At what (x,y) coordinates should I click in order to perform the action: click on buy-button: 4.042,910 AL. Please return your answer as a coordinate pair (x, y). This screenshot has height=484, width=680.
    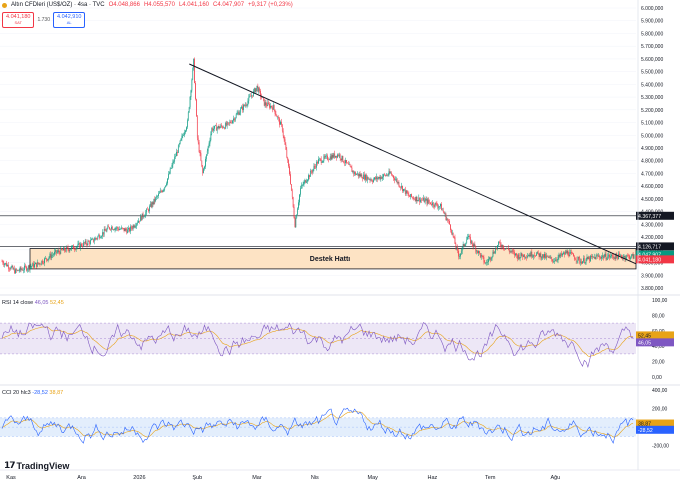
    Looking at the image, I should click on (69, 20).